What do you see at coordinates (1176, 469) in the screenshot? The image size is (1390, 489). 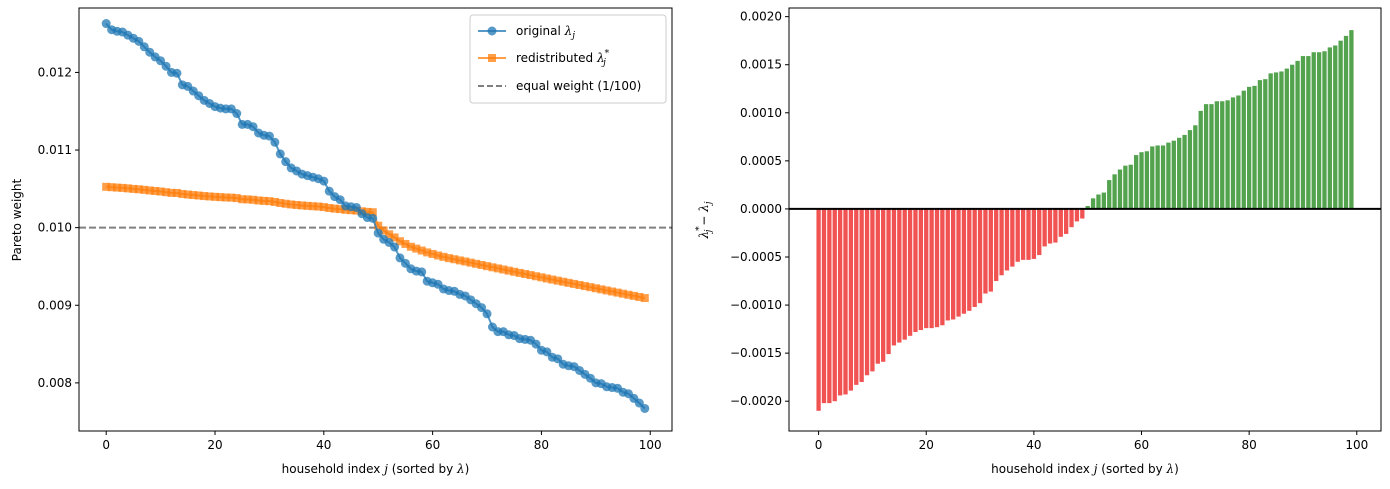 I see `xlabel-end: )` at bounding box center [1176, 469].